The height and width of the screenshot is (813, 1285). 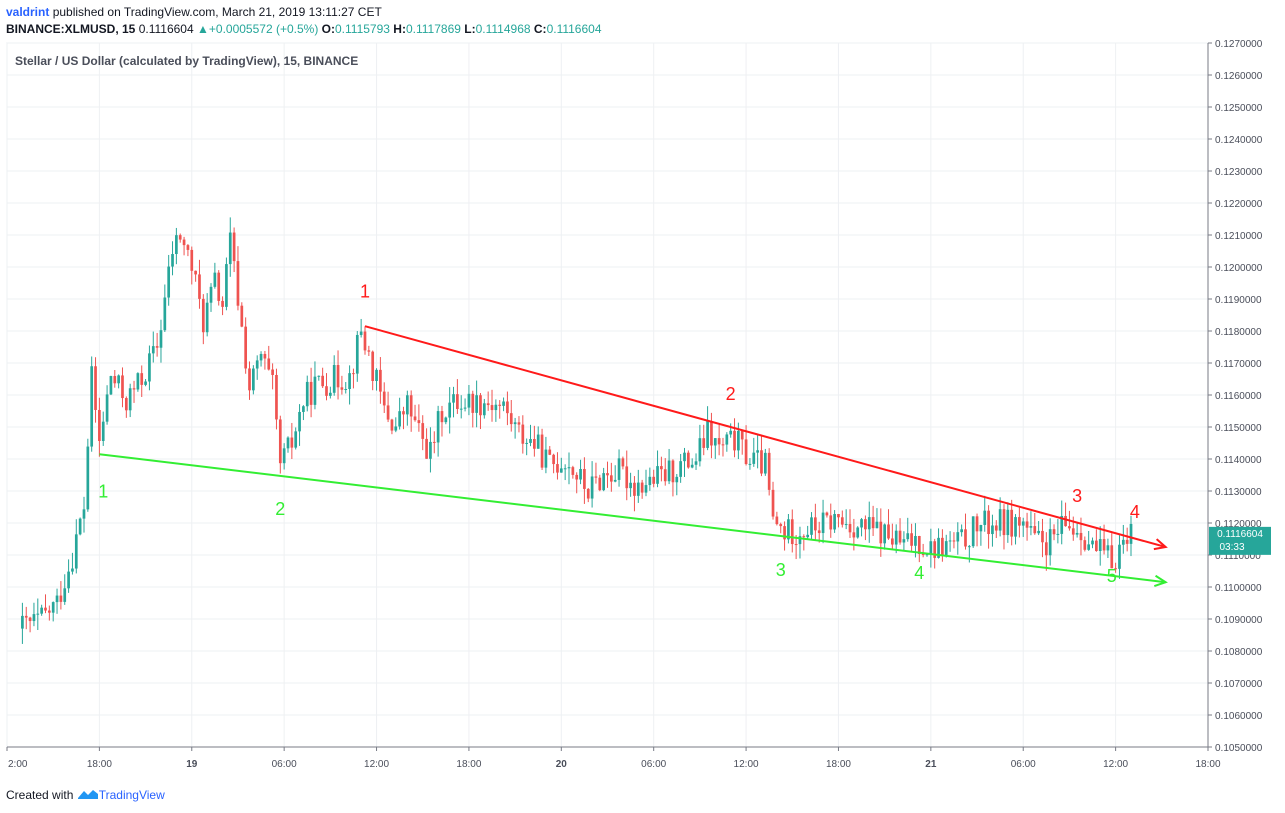 What do you see at coordinates (131, 795) in the screenshot?
I see `tradingview-link: TradingView` at bounding box center [131, 795].